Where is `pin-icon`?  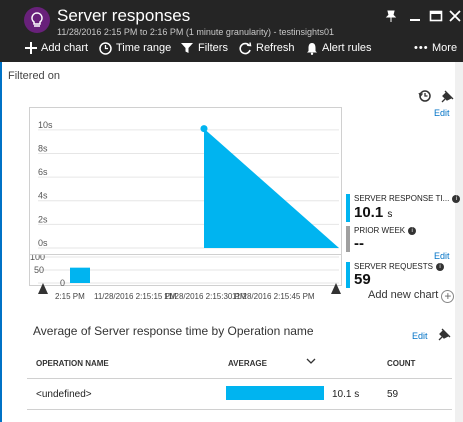
pin-icon is located at coordinates (391, 16).